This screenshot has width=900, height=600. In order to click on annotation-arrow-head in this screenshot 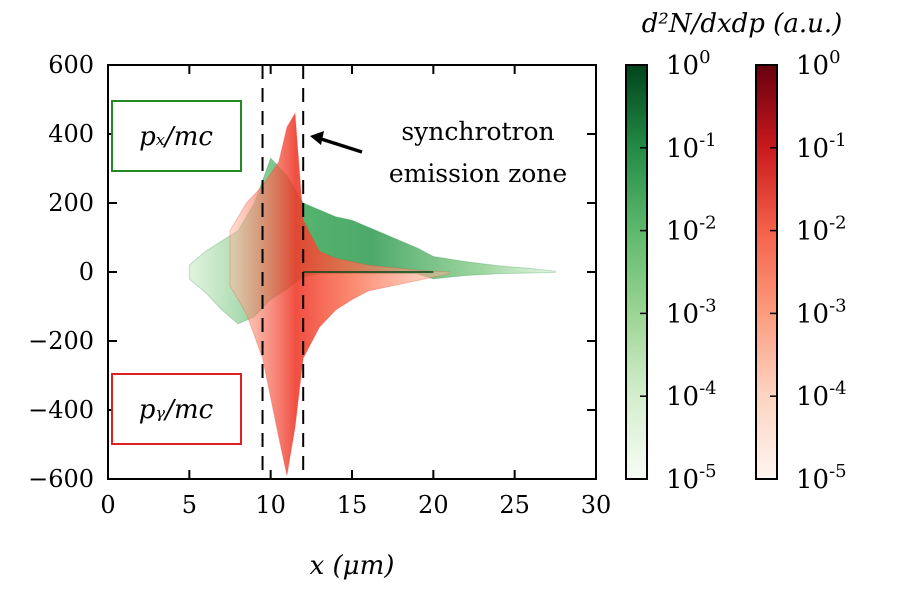, I will do `click(317, 138)`.